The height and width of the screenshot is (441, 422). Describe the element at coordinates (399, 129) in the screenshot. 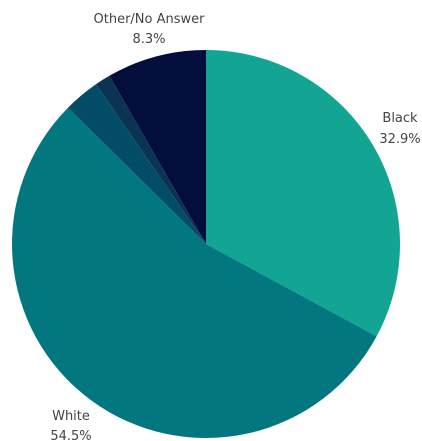

I see `label-black: Black 32.9%` at that location.